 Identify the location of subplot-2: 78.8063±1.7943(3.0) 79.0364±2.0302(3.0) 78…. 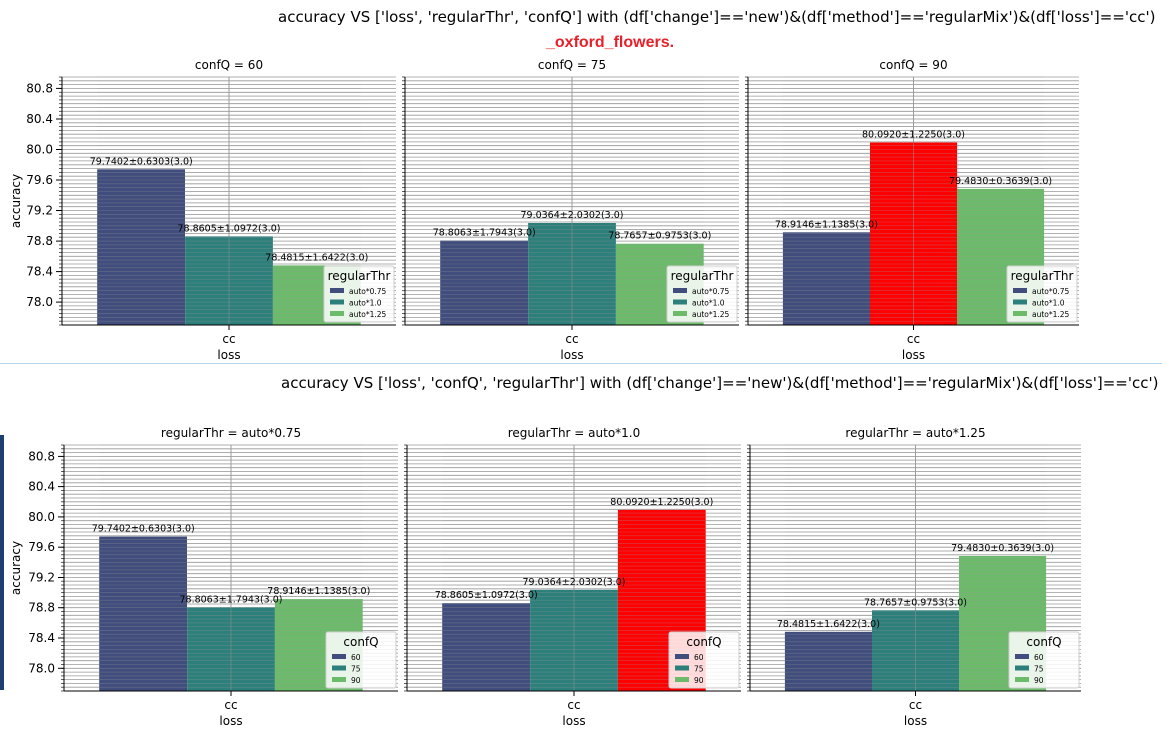
(570, 210).